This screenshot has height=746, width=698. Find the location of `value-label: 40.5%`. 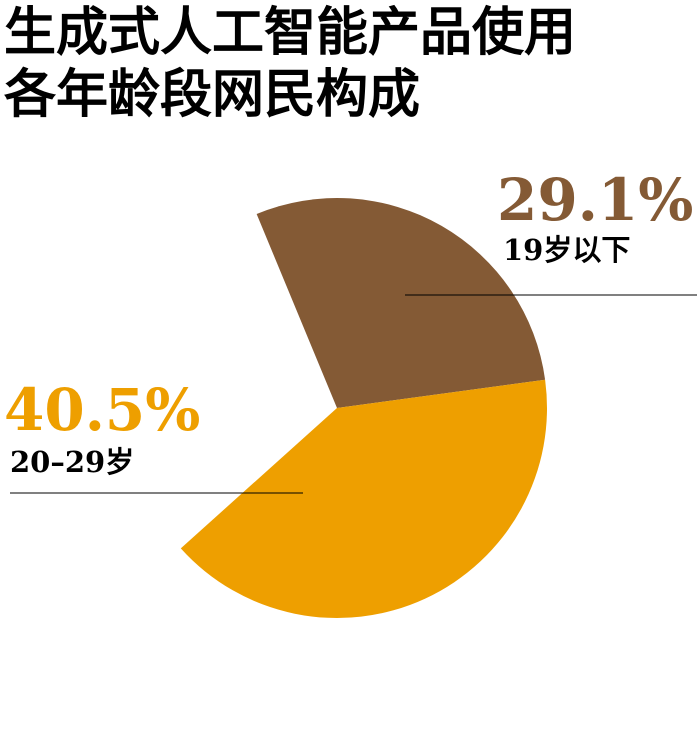

value-label: 40.5% is located at coordinates (102, 410).